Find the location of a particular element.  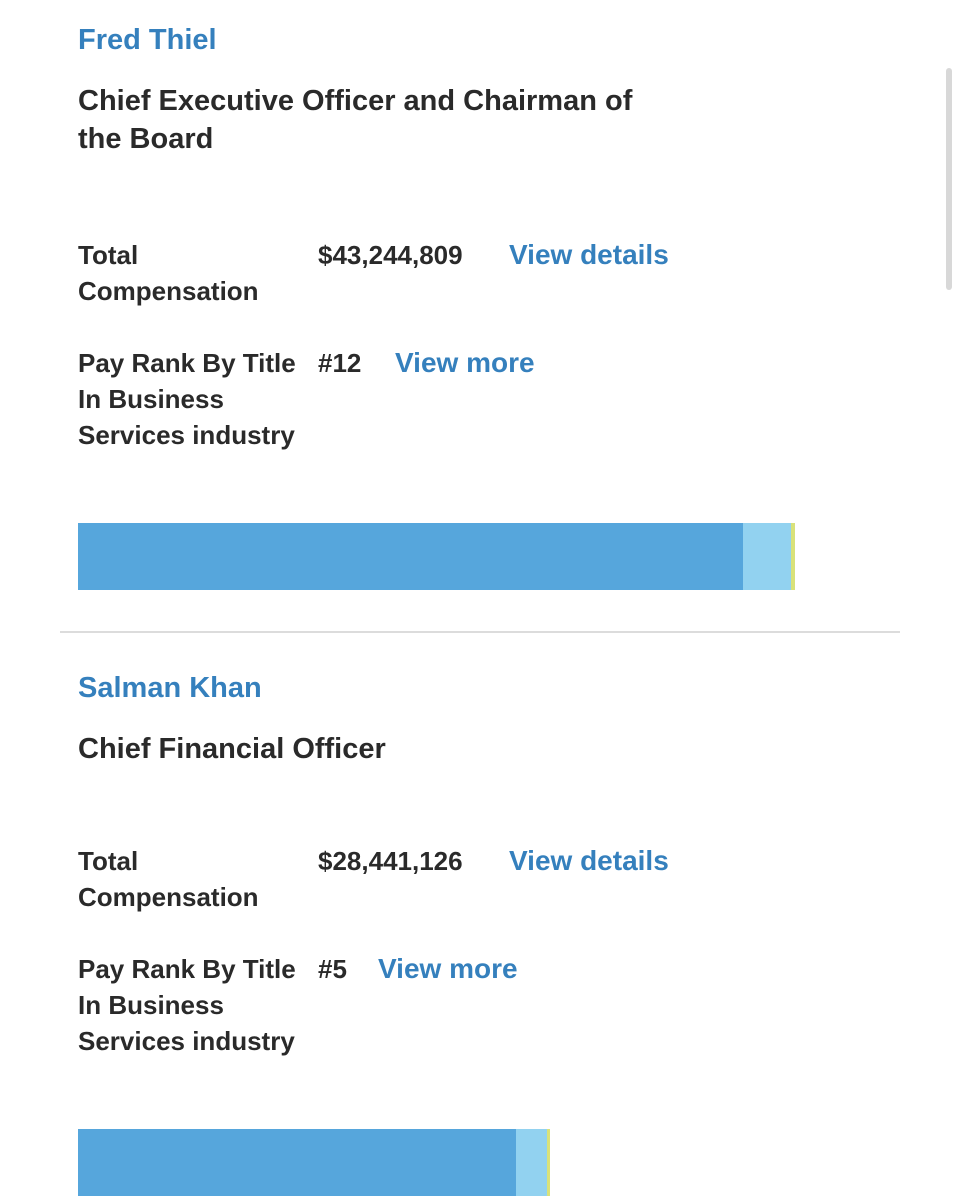

executive-name-link: Salman Khan is located at coordinates (170, 688).